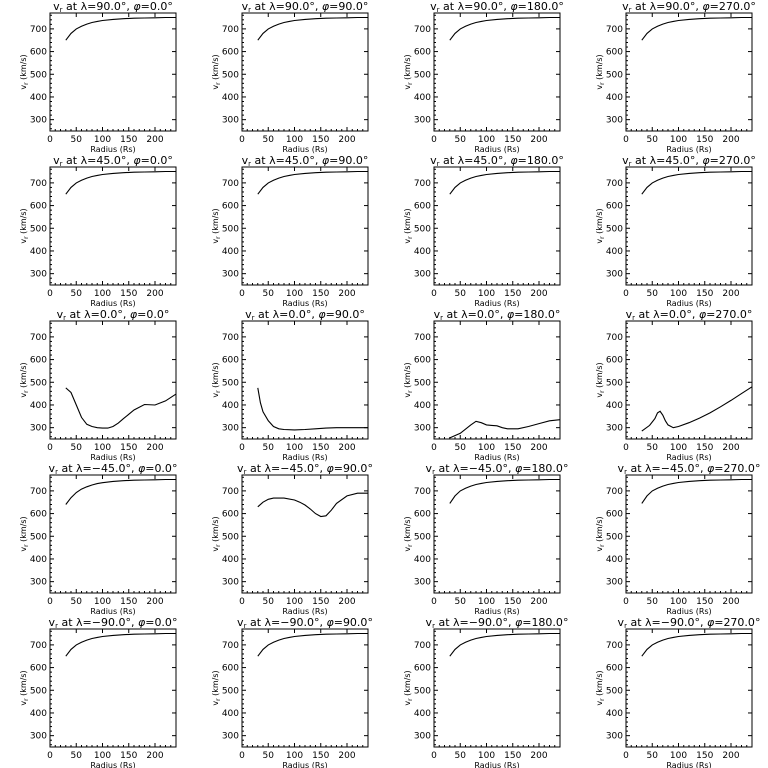  What do you see at coordinates (497, 161) in the screenshot?
I see `plot-title: vr at λ=45.0°, φ=180.0°` at bounding box center [497, 161].